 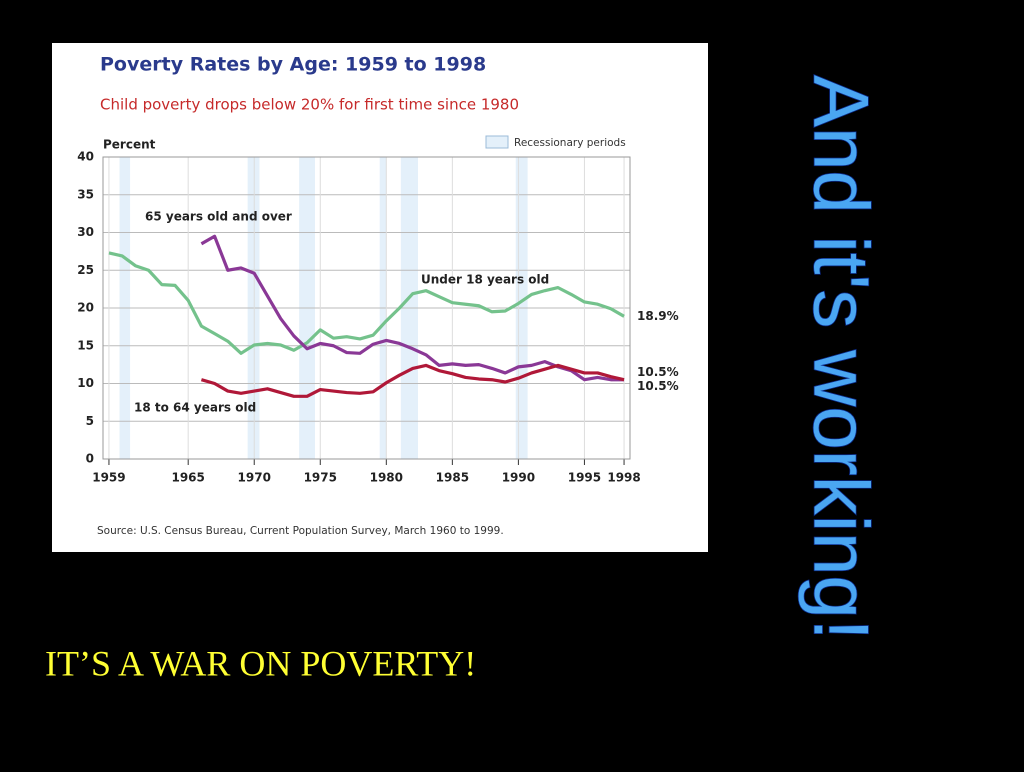 I want to click on series-label: Under 18 years old, so click(x=485, y=280).